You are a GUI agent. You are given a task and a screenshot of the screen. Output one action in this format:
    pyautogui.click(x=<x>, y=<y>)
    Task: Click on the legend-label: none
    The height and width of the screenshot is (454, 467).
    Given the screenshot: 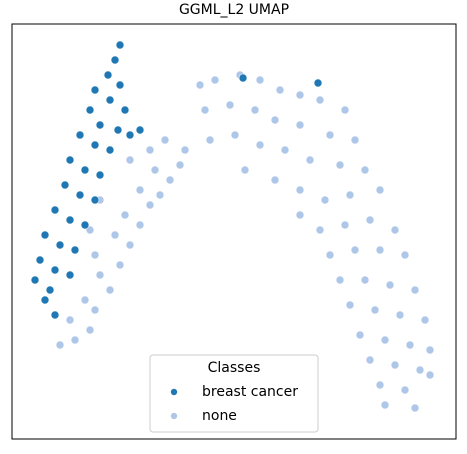 What is the action you would take?
    pyautogui.click(x=219, y=416)
    